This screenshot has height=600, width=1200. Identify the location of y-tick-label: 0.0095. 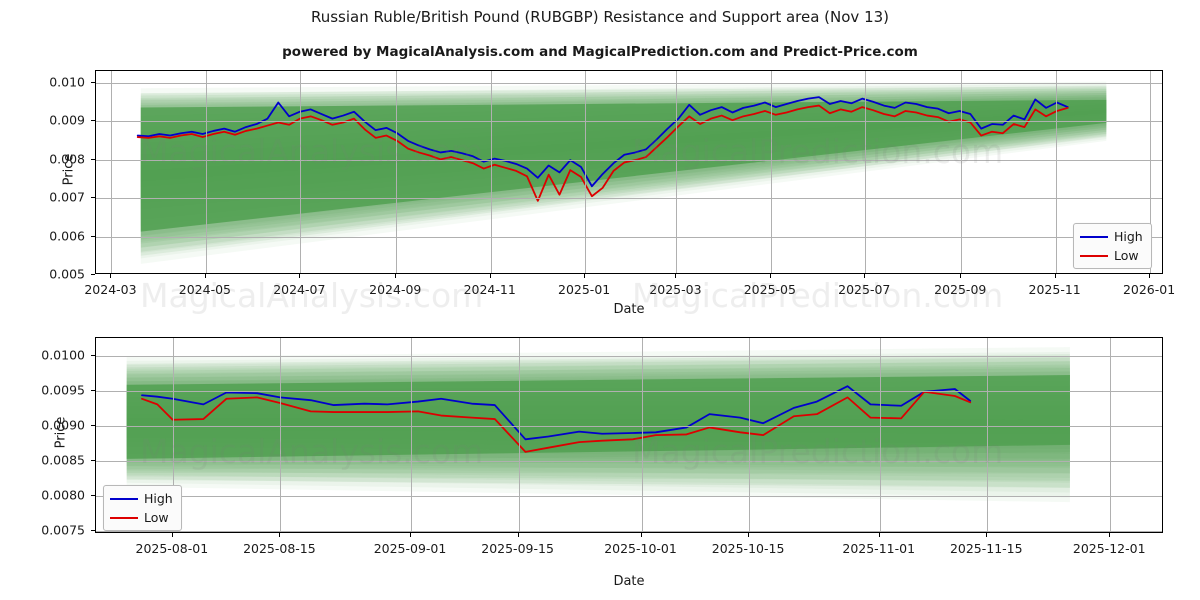
(63, 389).